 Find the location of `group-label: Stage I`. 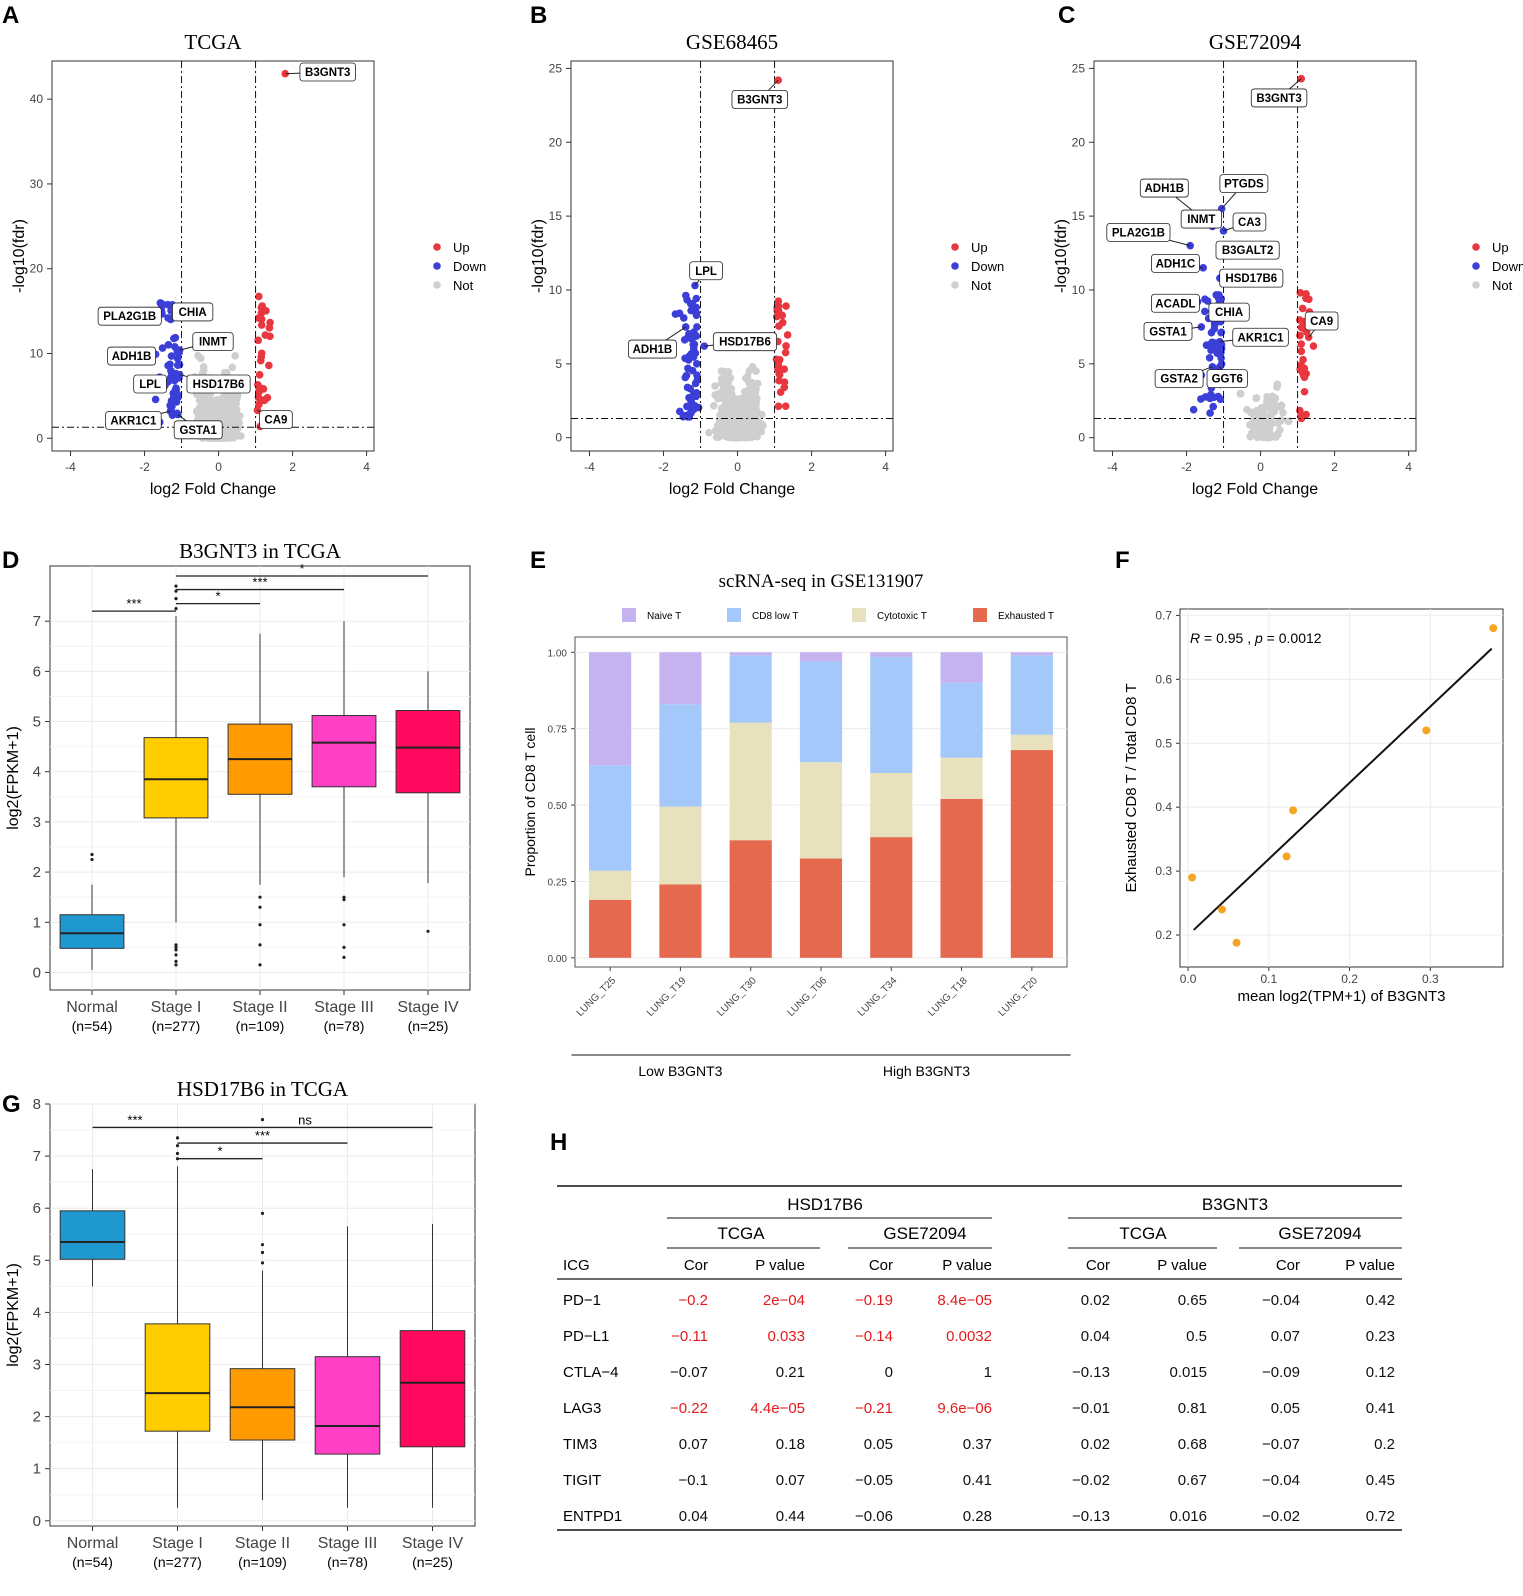

group-label: Stage I is located at coordinates (176, 1007).